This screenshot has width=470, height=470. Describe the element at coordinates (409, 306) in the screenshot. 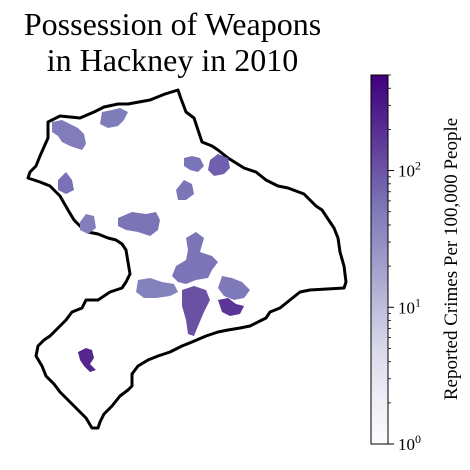

I see `colorbar-tick-label: 10¹` at that location.